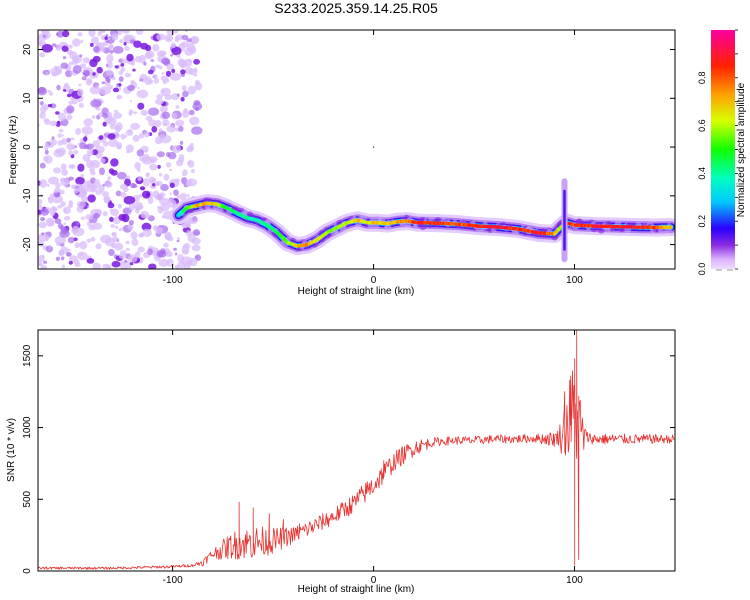 This screenshot has width=750, height=600. What do you see at coordinates (27, 427) in the screenshot?
I see `y-tick-label: 1000` at bounding box center [27, 427].